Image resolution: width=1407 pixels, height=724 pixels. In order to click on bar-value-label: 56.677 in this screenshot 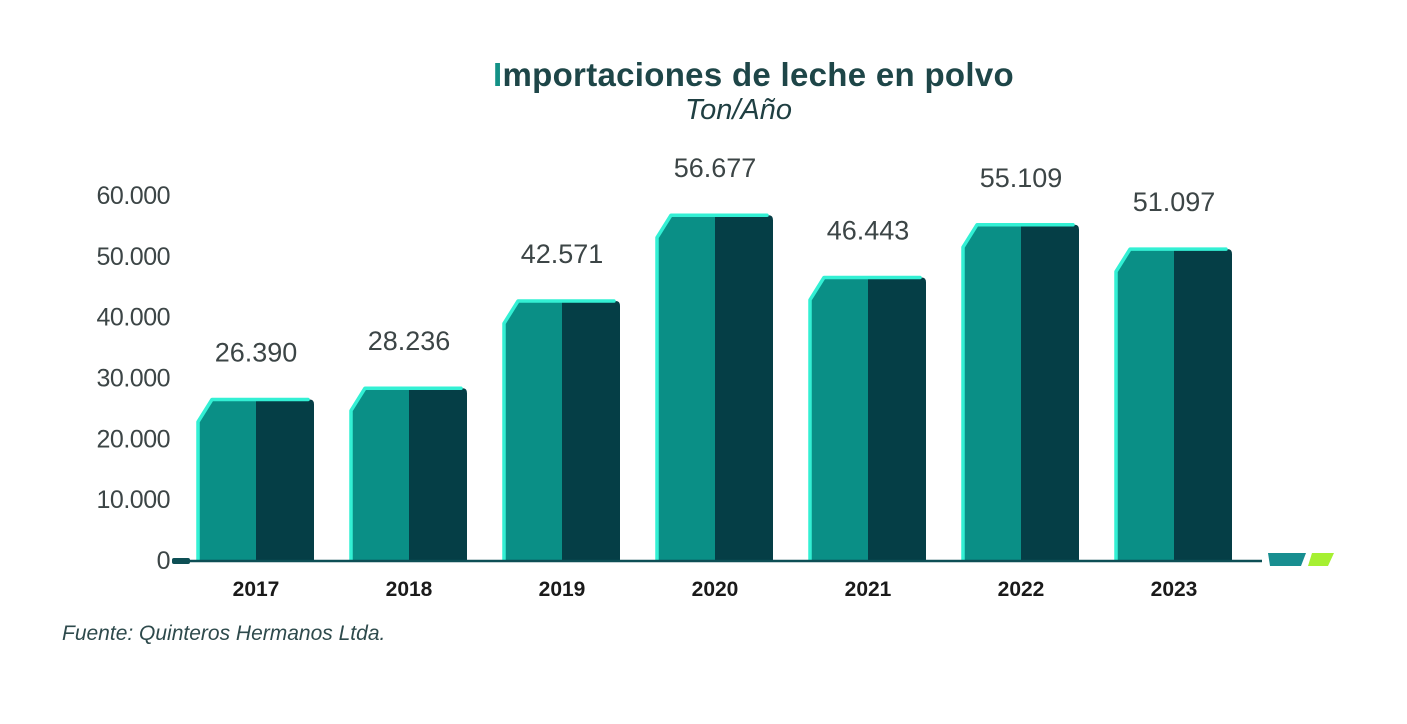, I will do `click(715, 168)`.